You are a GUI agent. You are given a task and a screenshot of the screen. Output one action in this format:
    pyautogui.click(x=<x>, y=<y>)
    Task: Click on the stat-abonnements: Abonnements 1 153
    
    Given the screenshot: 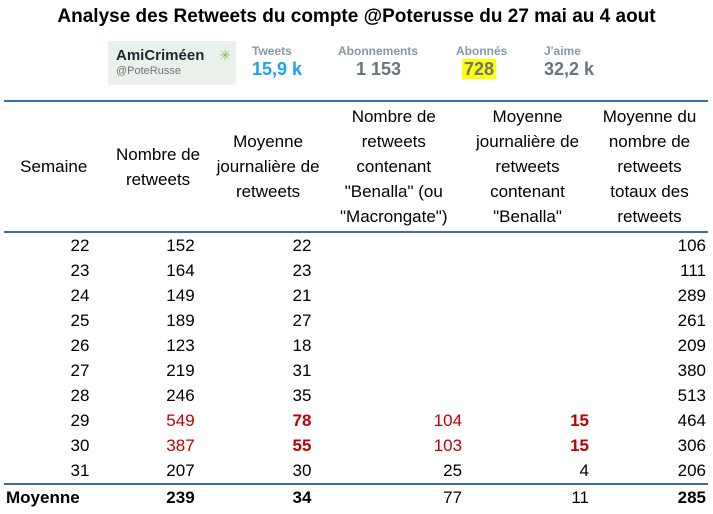 What is the action you would take?
    pyautogui.click(x=378, y=62)
    